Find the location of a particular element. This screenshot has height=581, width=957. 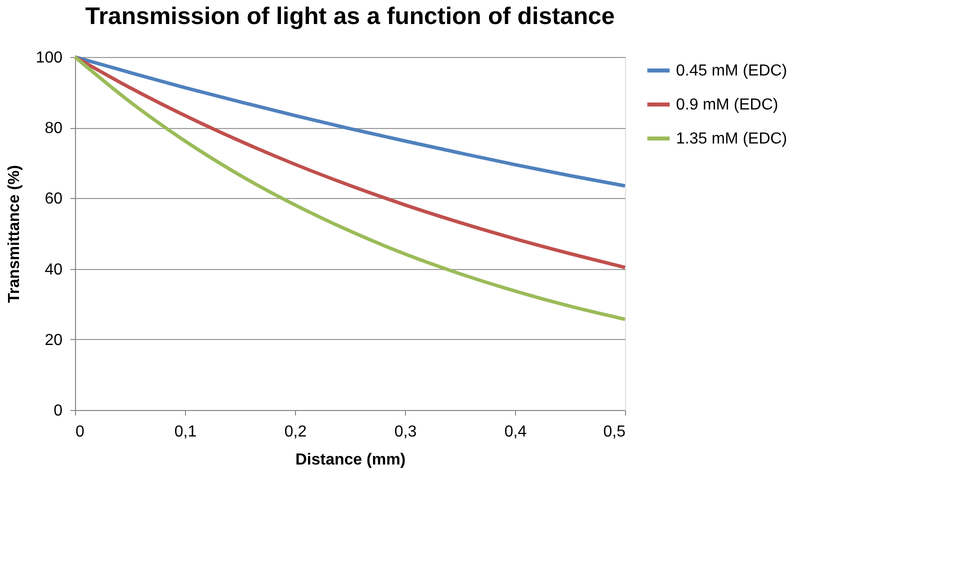

y-tick-label: 80 is located at coordinates (53, 129).